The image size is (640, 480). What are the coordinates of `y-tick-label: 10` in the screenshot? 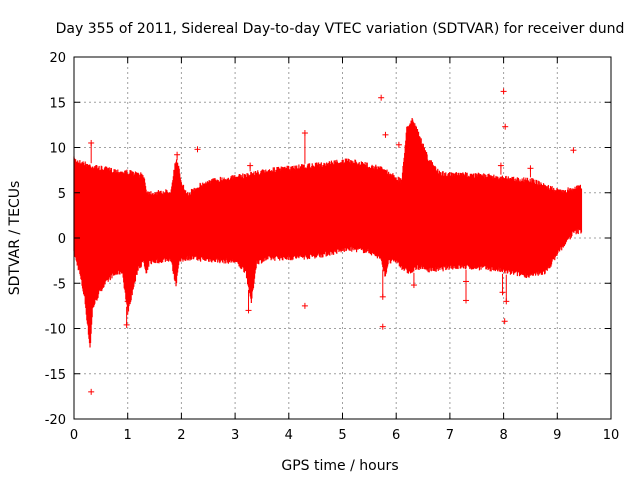 It's located at (57, 149).